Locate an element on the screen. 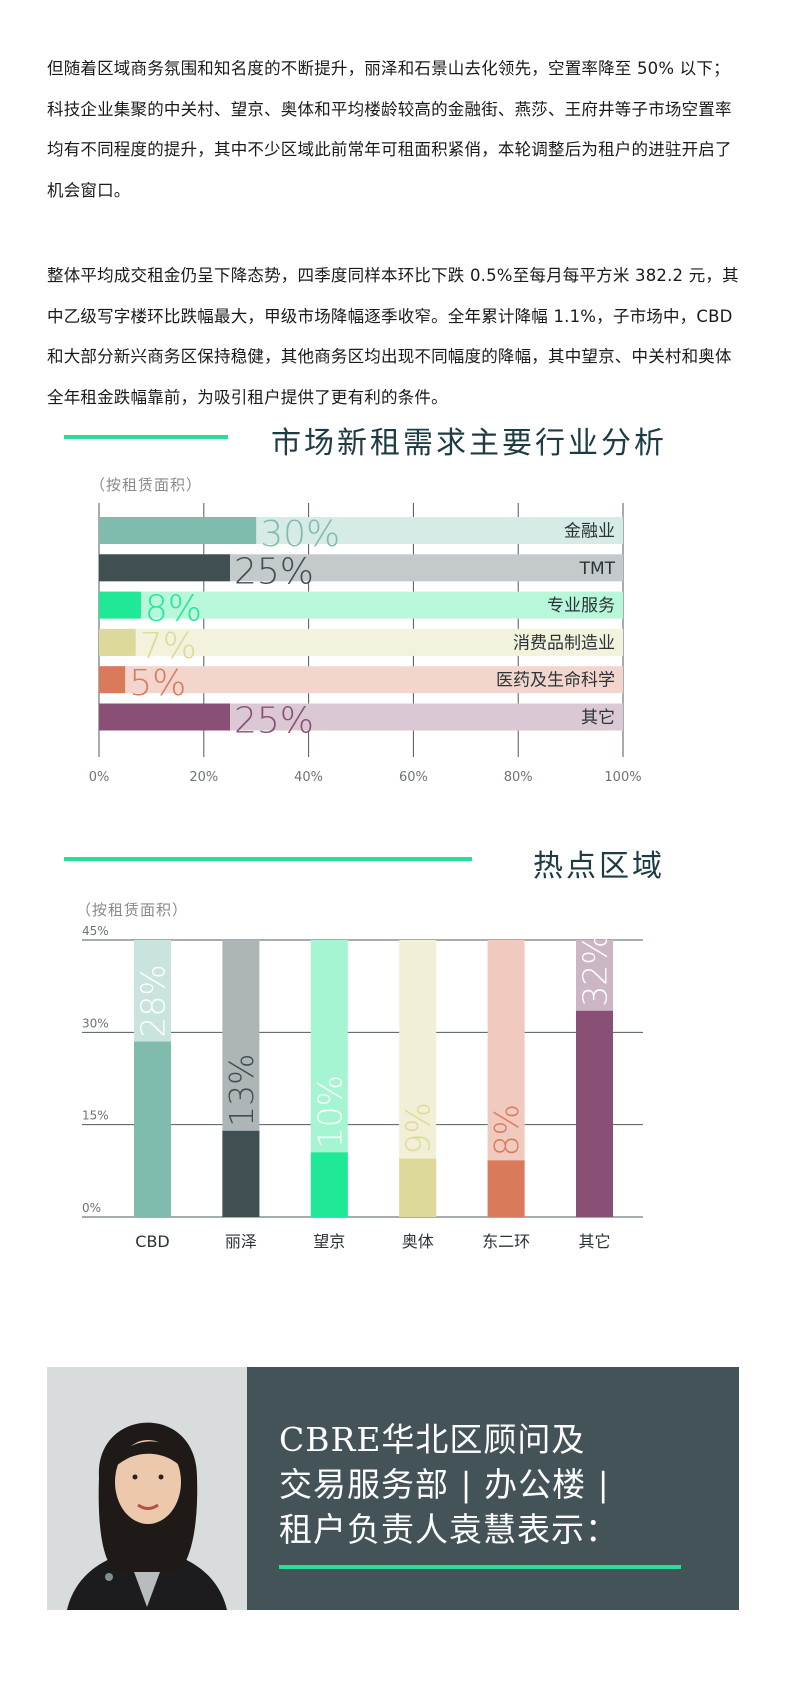 The height and width of the screenshot is (1683, 785). quote-line: 租户负责人袁慧表示： is located at coordinates (449, 1529).